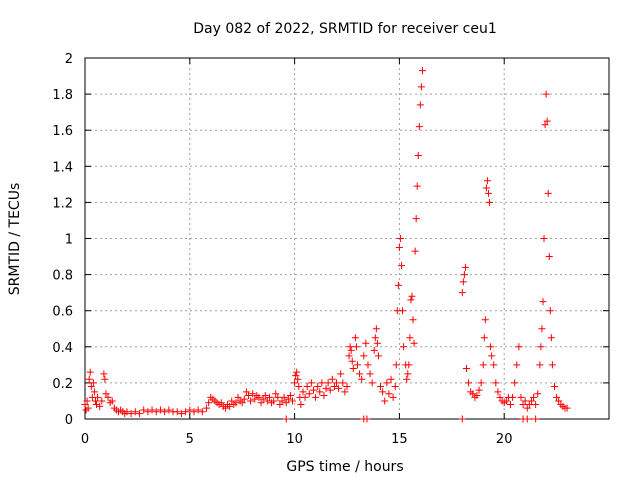 The height and width of the screenshot is (480, 640). I want to click on y-tick-label: 1.8, so click(62, 95).